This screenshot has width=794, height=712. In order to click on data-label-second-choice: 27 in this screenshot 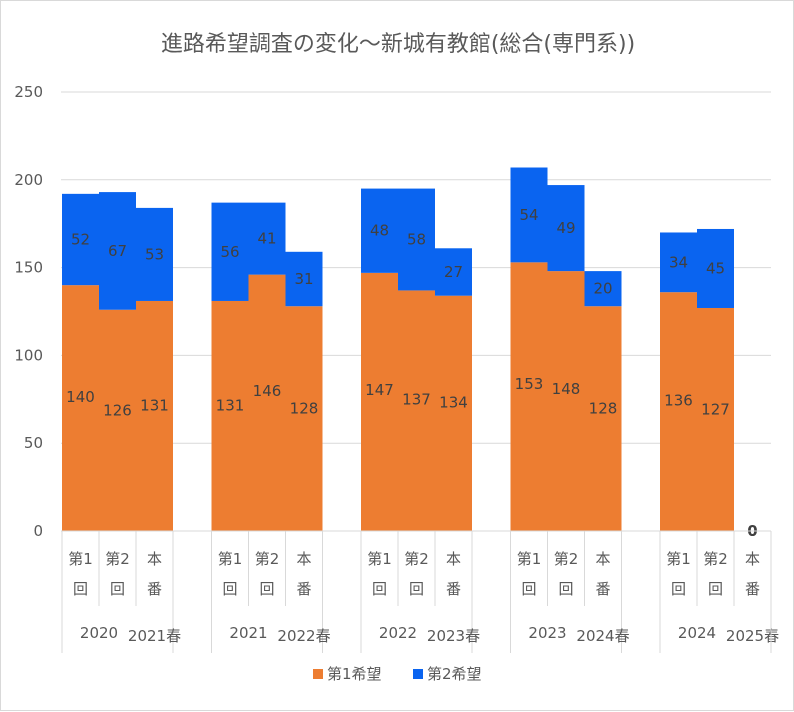, I will do `click(453, 272)`.